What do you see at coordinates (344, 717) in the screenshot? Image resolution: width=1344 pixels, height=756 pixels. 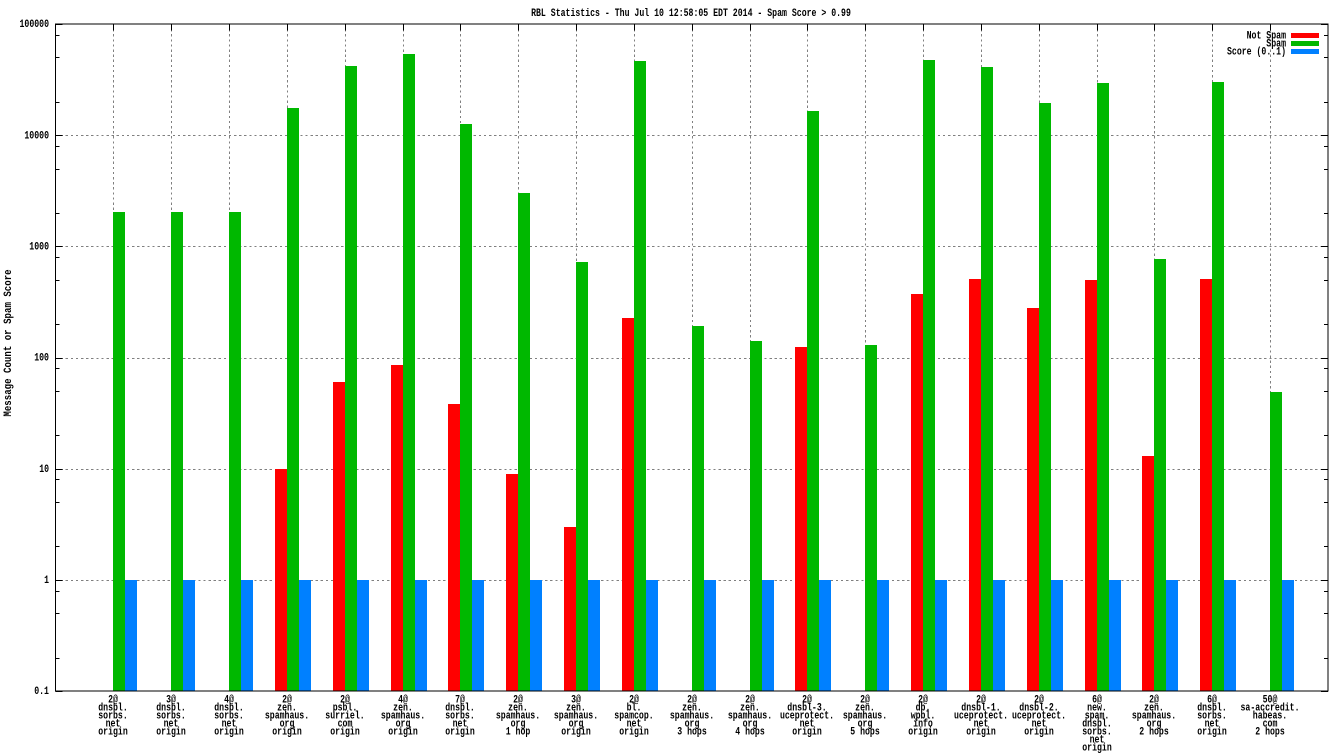 I see `svg-text: surriel.` at bounding box center [344, 717].